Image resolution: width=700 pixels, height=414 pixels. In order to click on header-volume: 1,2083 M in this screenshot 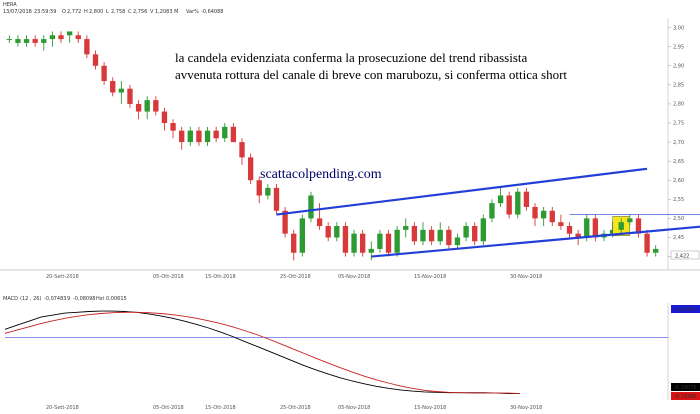, I will do `click(166, 12)`.